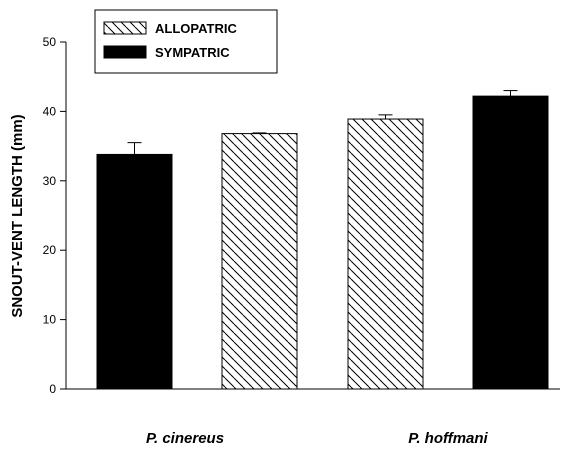 This screenshot has width=563, height=449. What do you see at coordinates (196, 28) in the screenshot?
I see `legend-label-allopatric: ALLOPATRIC` at bounding box center [196, 28].